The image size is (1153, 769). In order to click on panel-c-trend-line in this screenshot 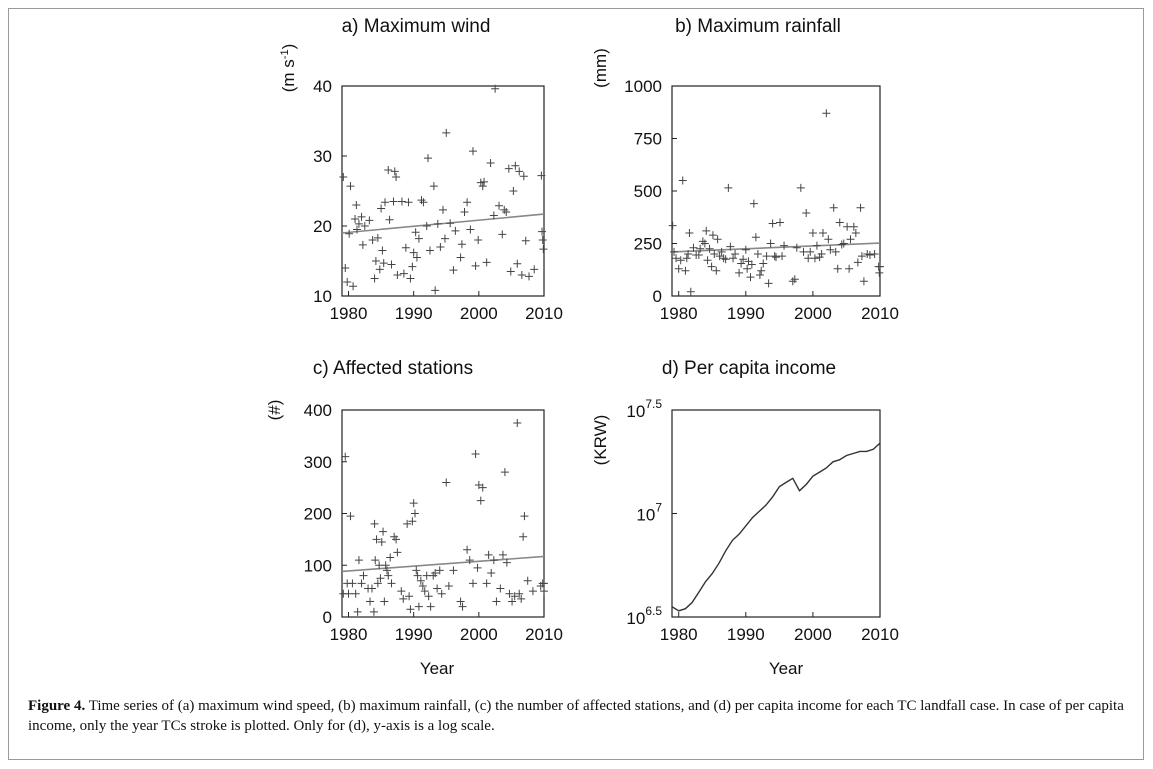, I will do `click(443, 564)`.